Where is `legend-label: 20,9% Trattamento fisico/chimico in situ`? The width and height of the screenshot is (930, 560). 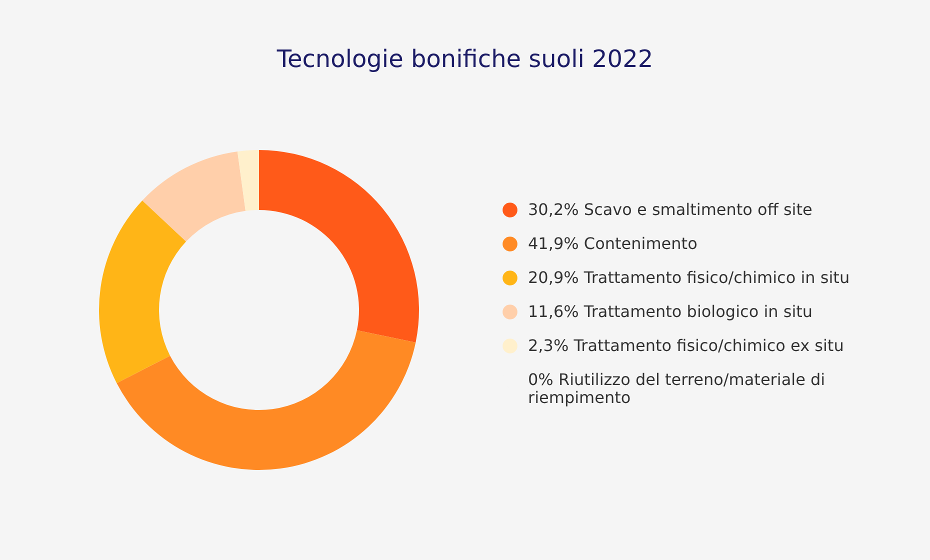
legend-label: 20,9% Trattamento fisico/chimico in situ is located at coordinates (689, 277).